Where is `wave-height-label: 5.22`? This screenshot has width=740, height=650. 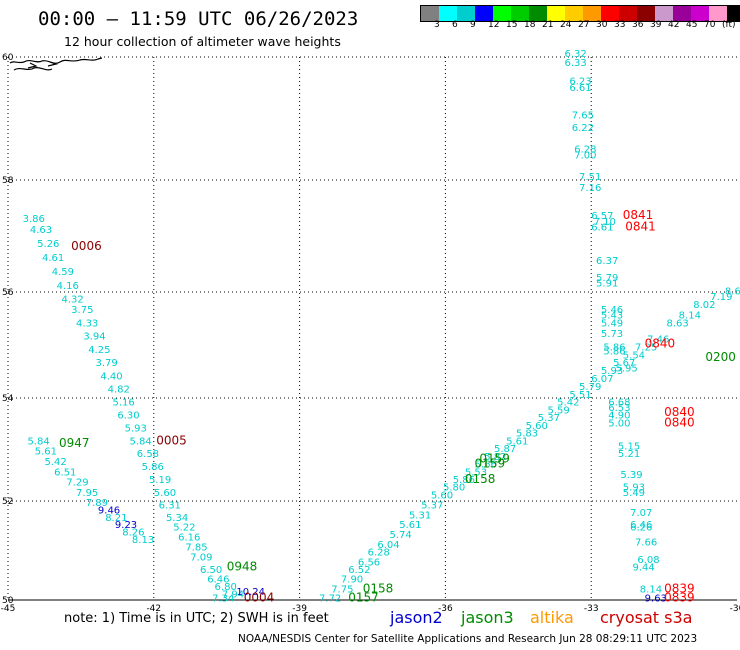 wave-height-label: 5.22 is located at coordinates (184, 528).